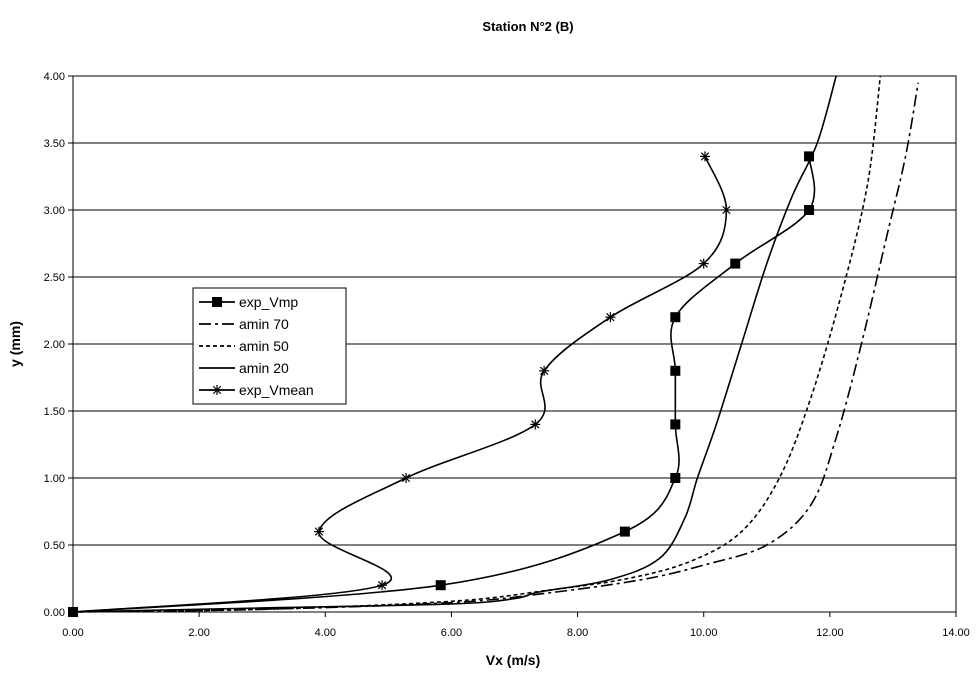 Image resolution: width=976 pixels, height=675 pixels. I want to click on legend-item: exp_Vmean, so click(256, 390).